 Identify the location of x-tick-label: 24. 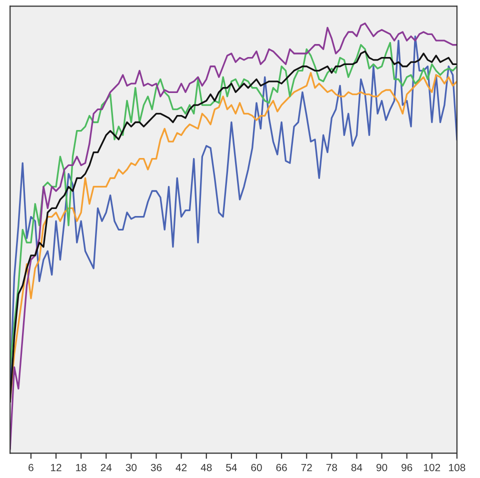
(106, 468).